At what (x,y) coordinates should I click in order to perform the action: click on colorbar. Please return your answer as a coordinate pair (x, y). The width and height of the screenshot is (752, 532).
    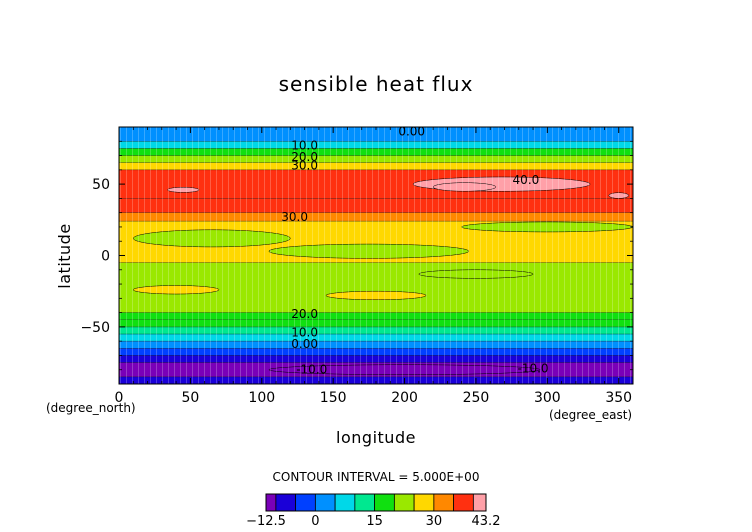
    Looking at the image, I should click on (376, 502).